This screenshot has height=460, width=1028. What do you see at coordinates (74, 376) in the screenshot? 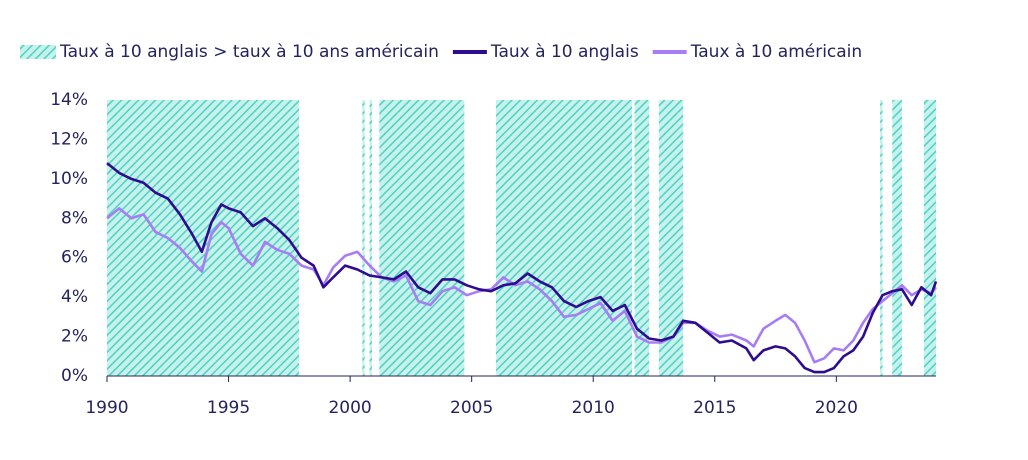
I see `y-tick-label: 0%` at bounding box center [74, 376].